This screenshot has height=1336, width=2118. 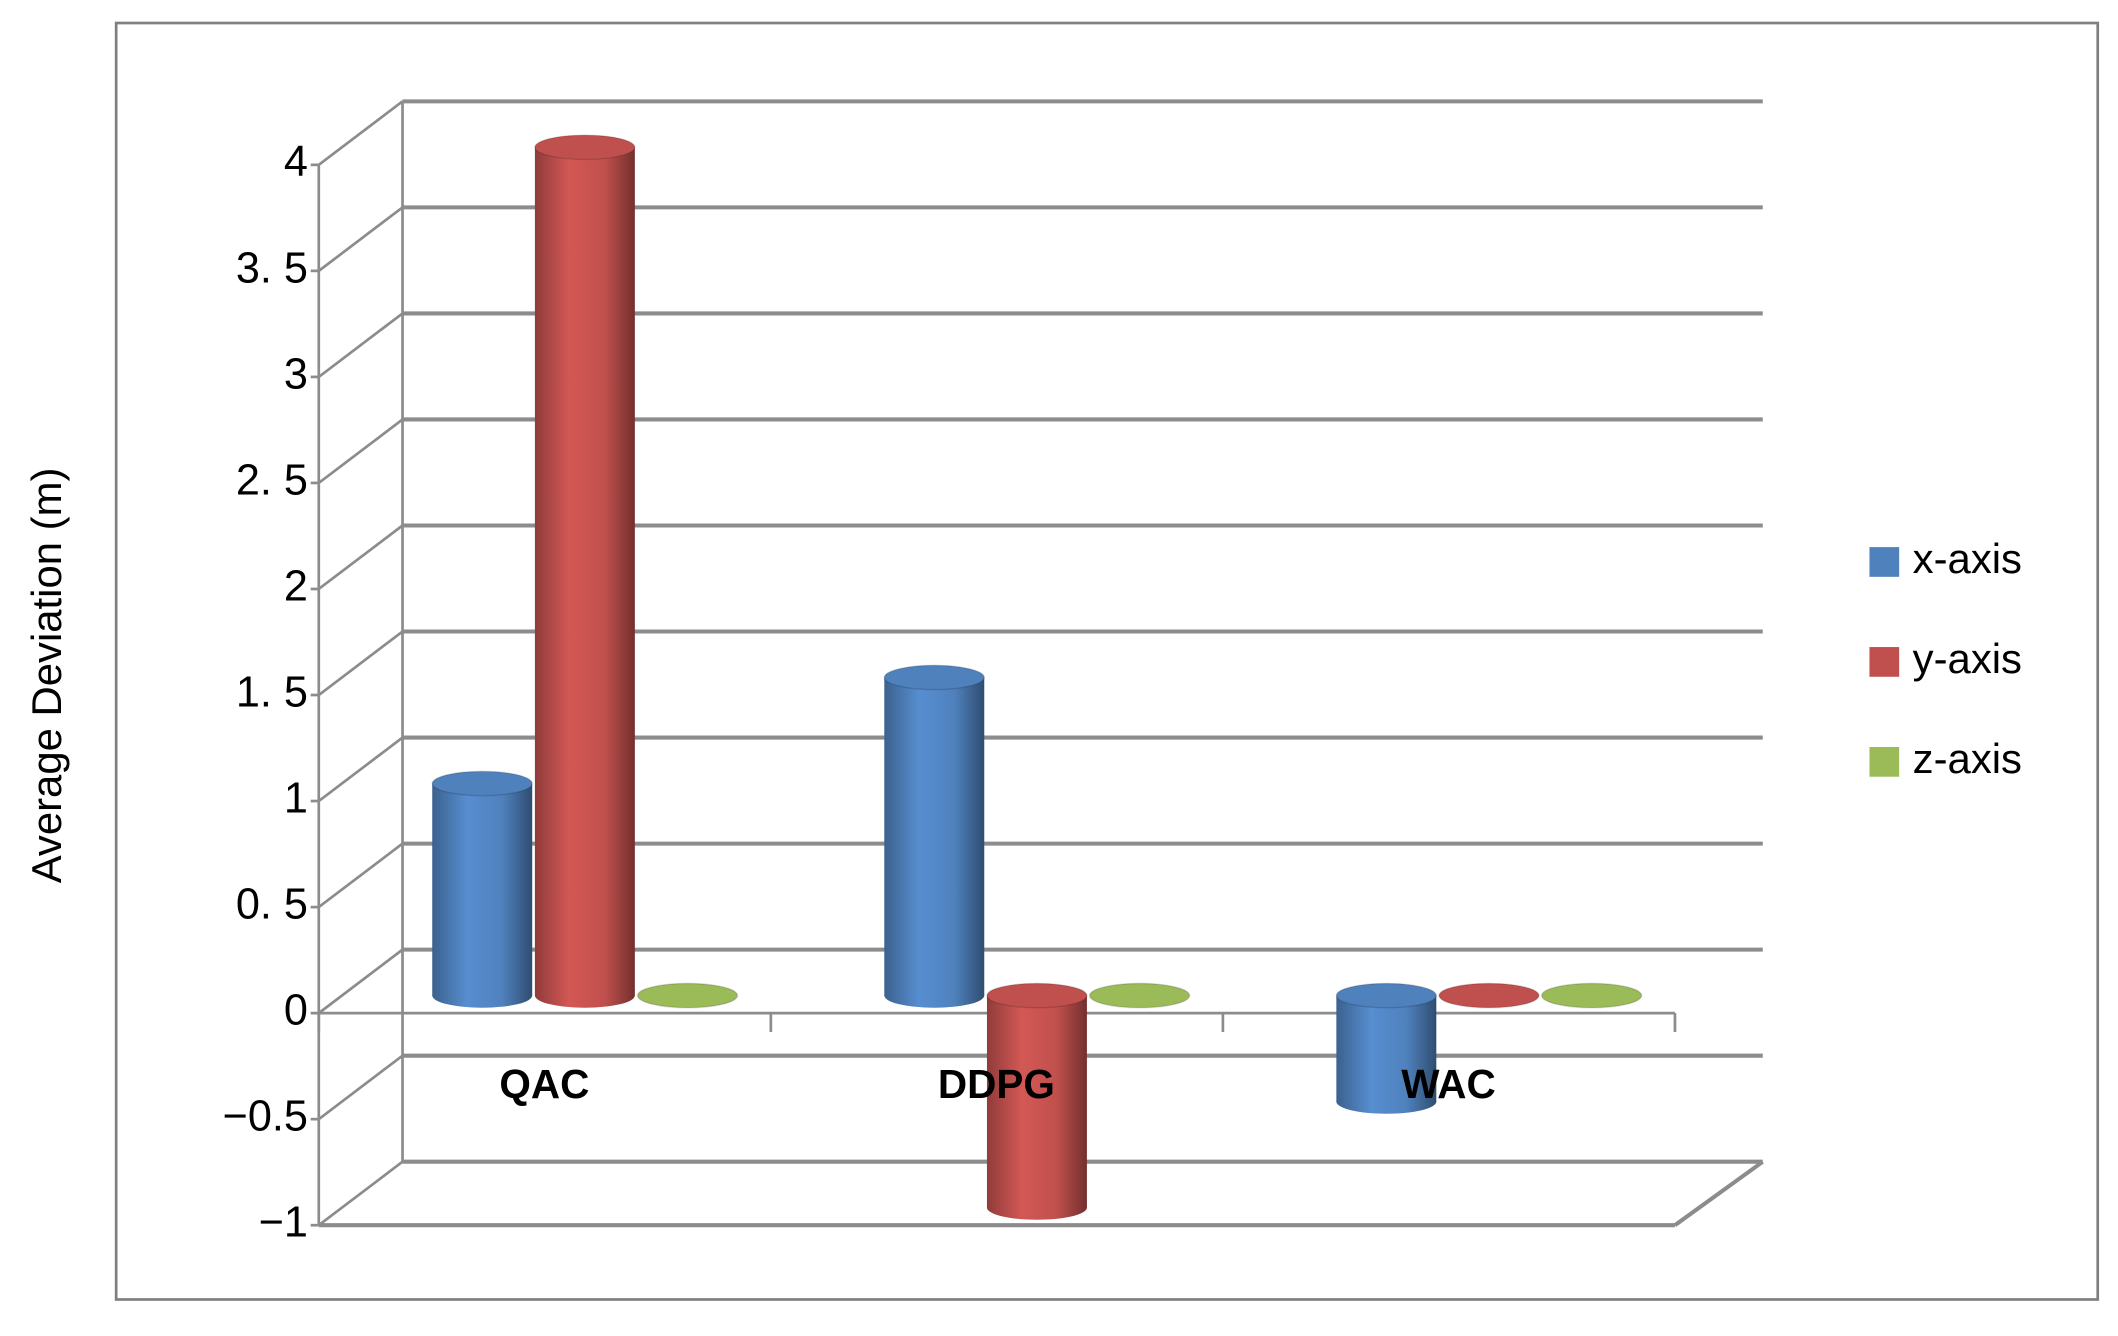 I want to click on x-tick-label: WAC, so click(x=1448, y=1084).